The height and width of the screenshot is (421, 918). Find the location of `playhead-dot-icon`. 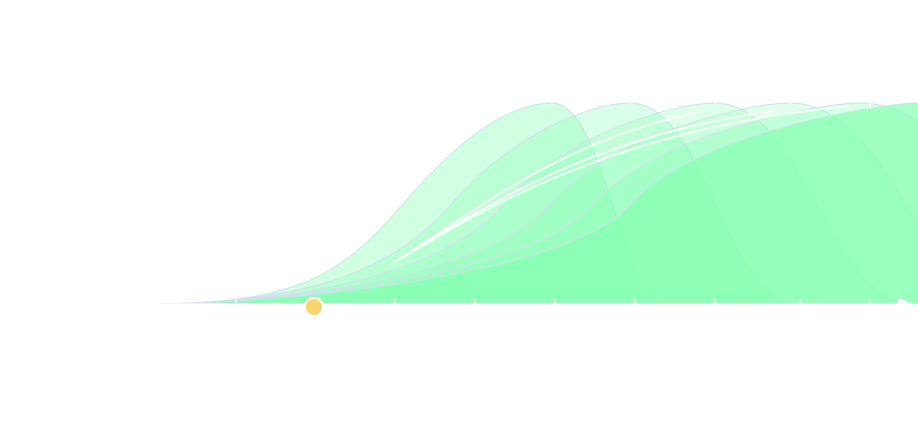

playhead-dot-icon is located at coordinates (314, 307).